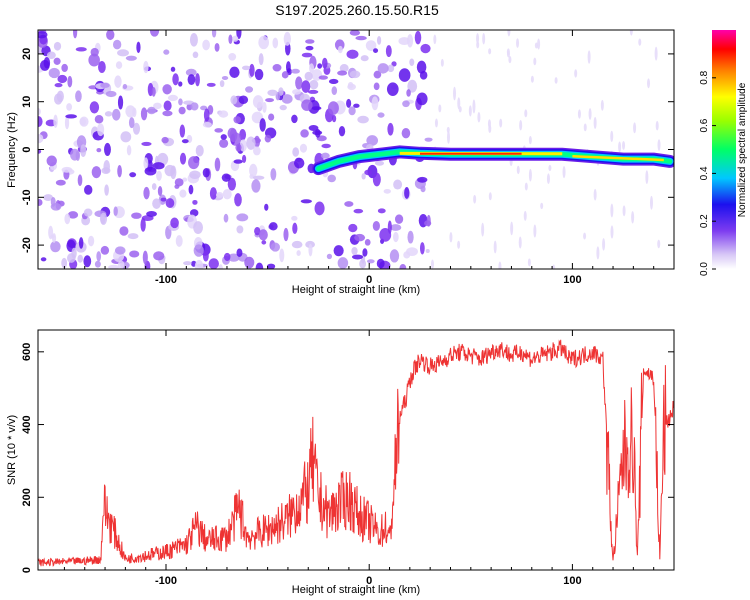  I want to click on spectrogram-ridge-peak, so click(618, 158).